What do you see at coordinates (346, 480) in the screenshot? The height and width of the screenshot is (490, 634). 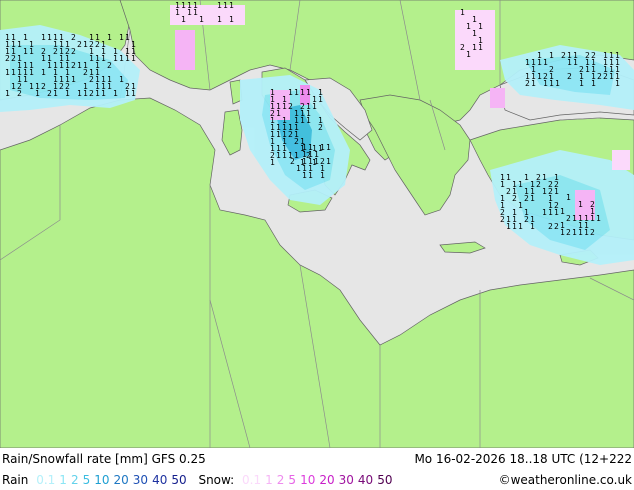 I see `snow-legend-level: 30` at bounding box center [346, 480].